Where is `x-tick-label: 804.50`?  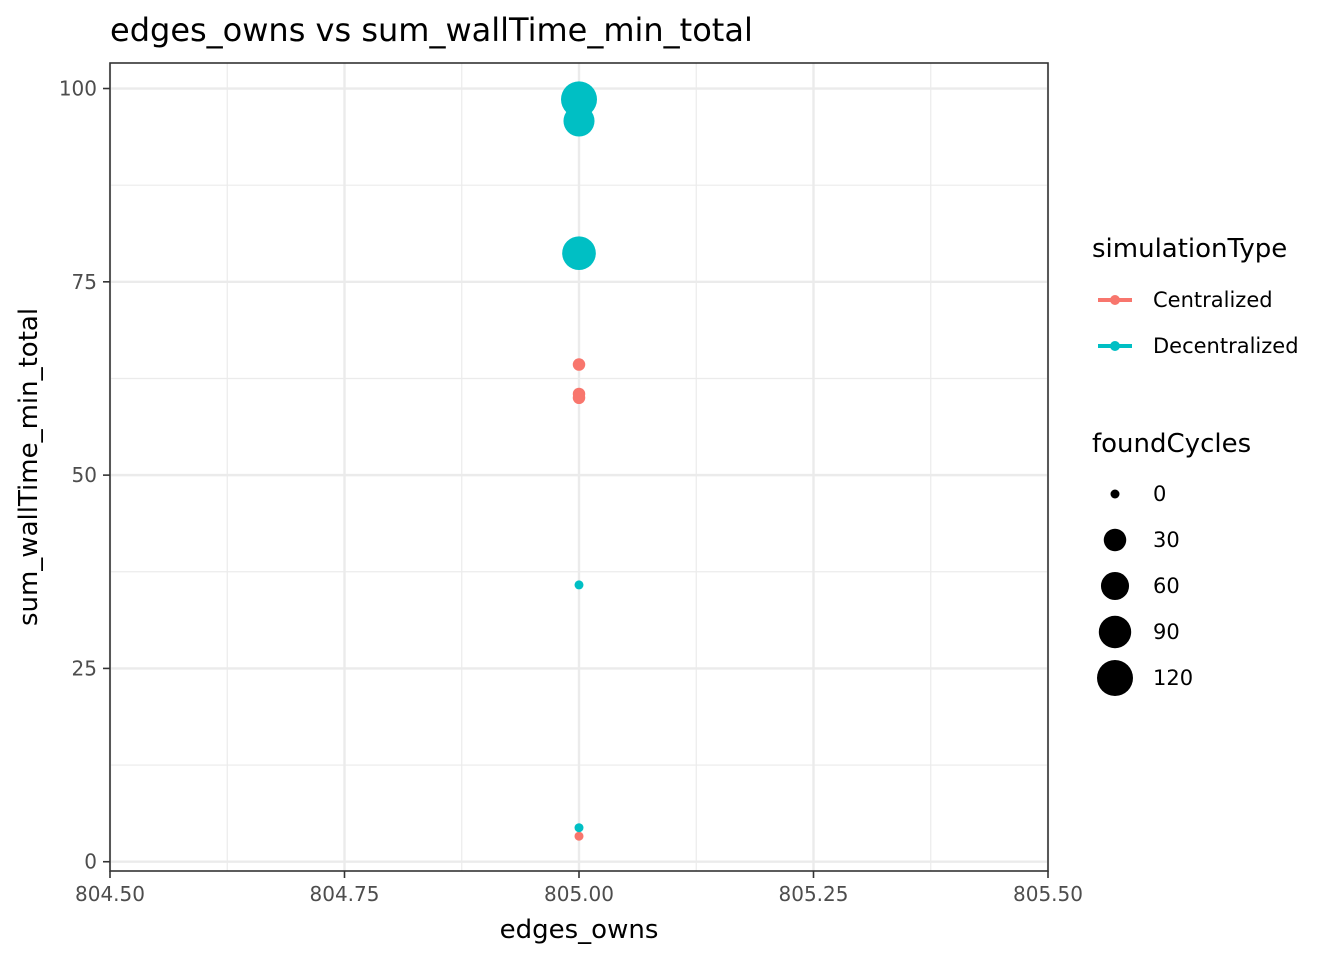 x-tick-label: 804.50 is located at coordinates (110, 894).